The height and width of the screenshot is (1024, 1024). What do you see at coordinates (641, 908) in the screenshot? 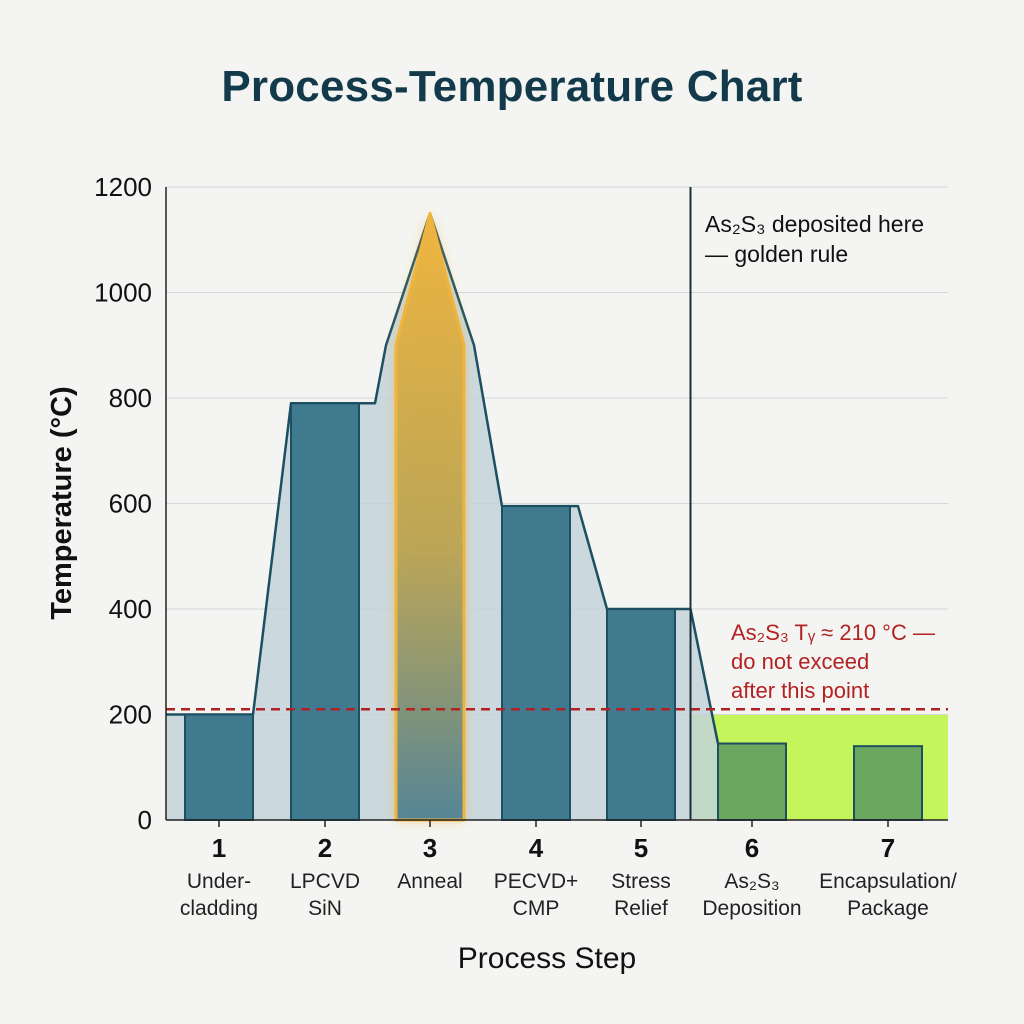
I see `x-step-name-5-line-2: Relief` at bounding box center [641, 908].